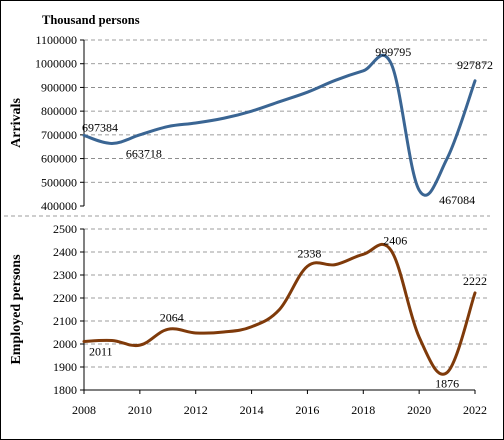  Describe the element at coordinates (65, 298) in the screenshot. I see `employed-ytick-label: 2200` at that location.